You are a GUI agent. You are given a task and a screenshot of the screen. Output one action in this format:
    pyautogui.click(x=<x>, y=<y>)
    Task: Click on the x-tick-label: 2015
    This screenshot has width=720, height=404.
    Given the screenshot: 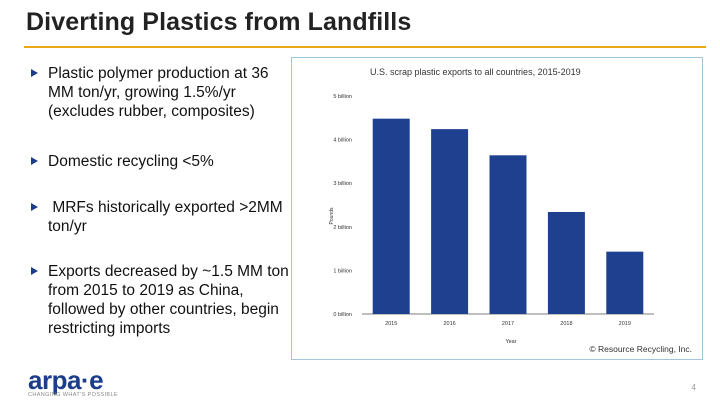 What is the action you would take?
    pyautogui.click(x=391, y=324)
    